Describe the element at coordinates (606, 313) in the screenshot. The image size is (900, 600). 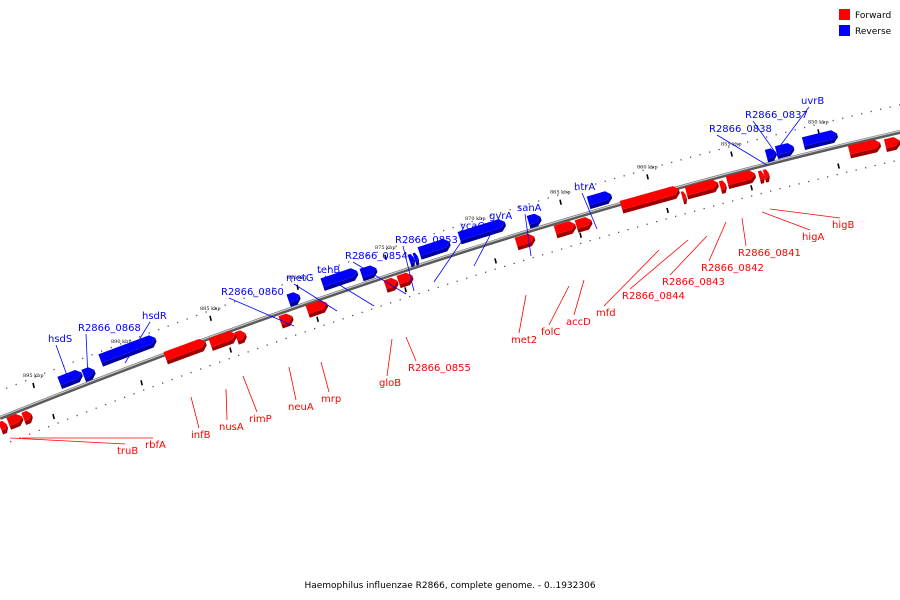
I see `gene-label: mfd` at that location.